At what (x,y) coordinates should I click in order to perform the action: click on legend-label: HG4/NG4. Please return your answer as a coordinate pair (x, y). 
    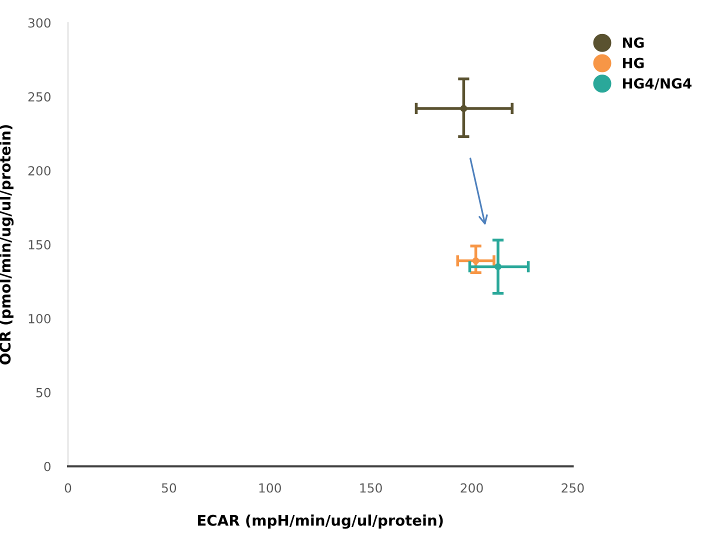
    Looking at the image, I should click on (657, 84).